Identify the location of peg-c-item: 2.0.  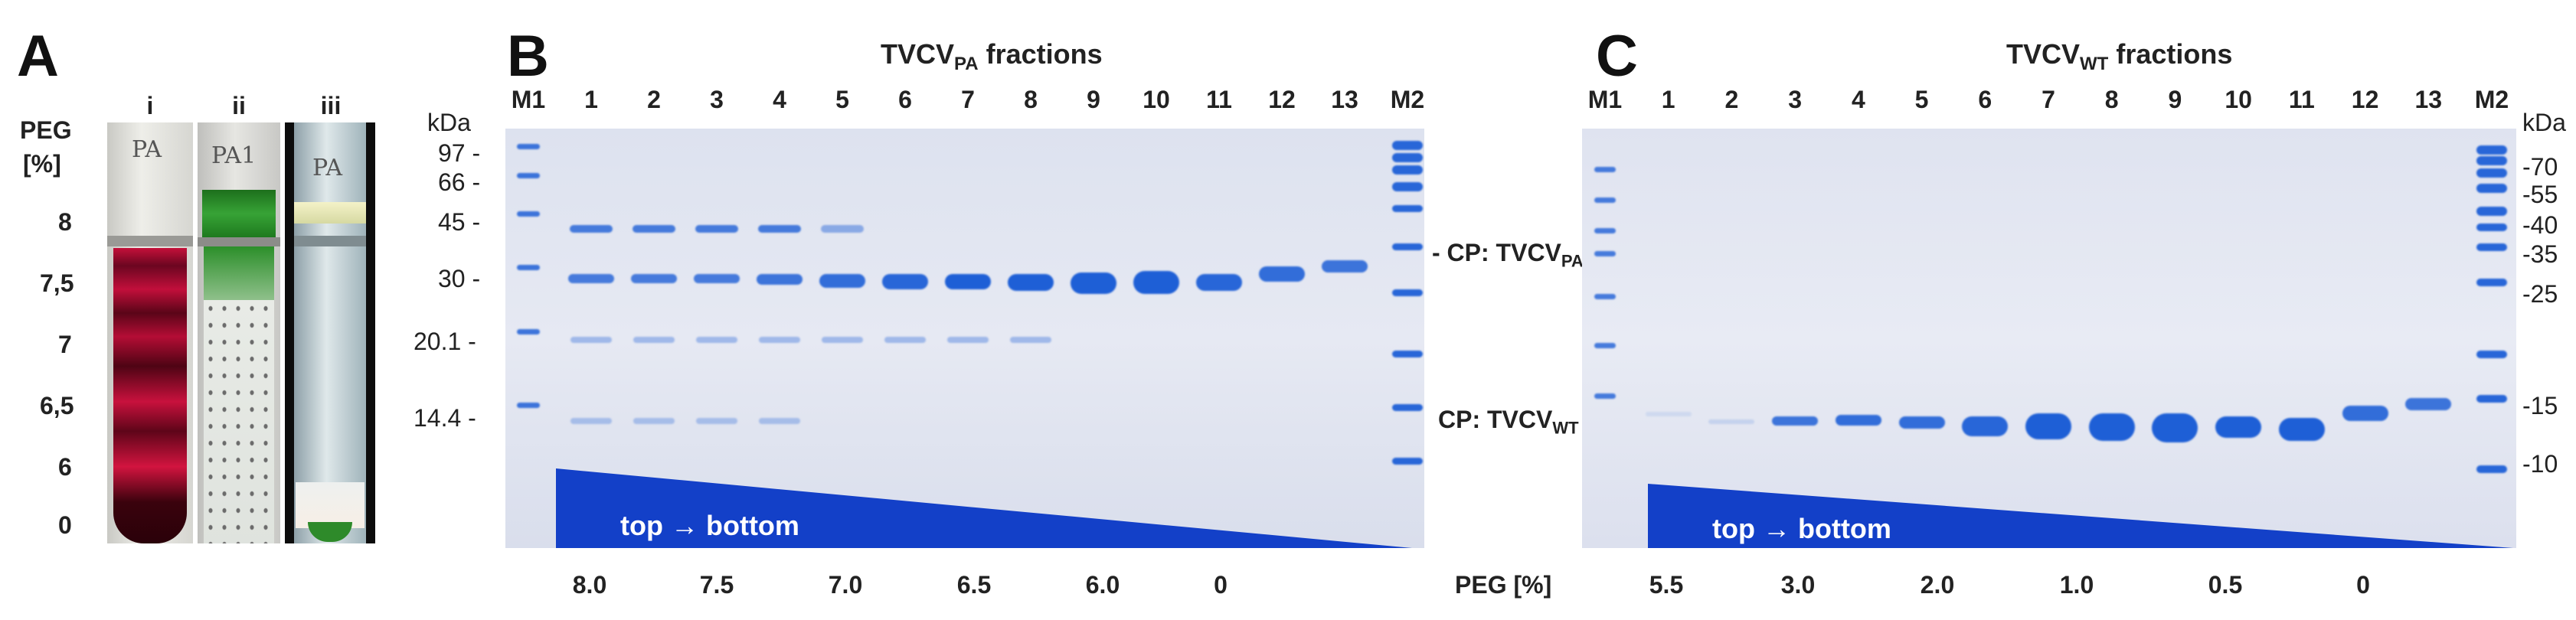
(1937, 585).